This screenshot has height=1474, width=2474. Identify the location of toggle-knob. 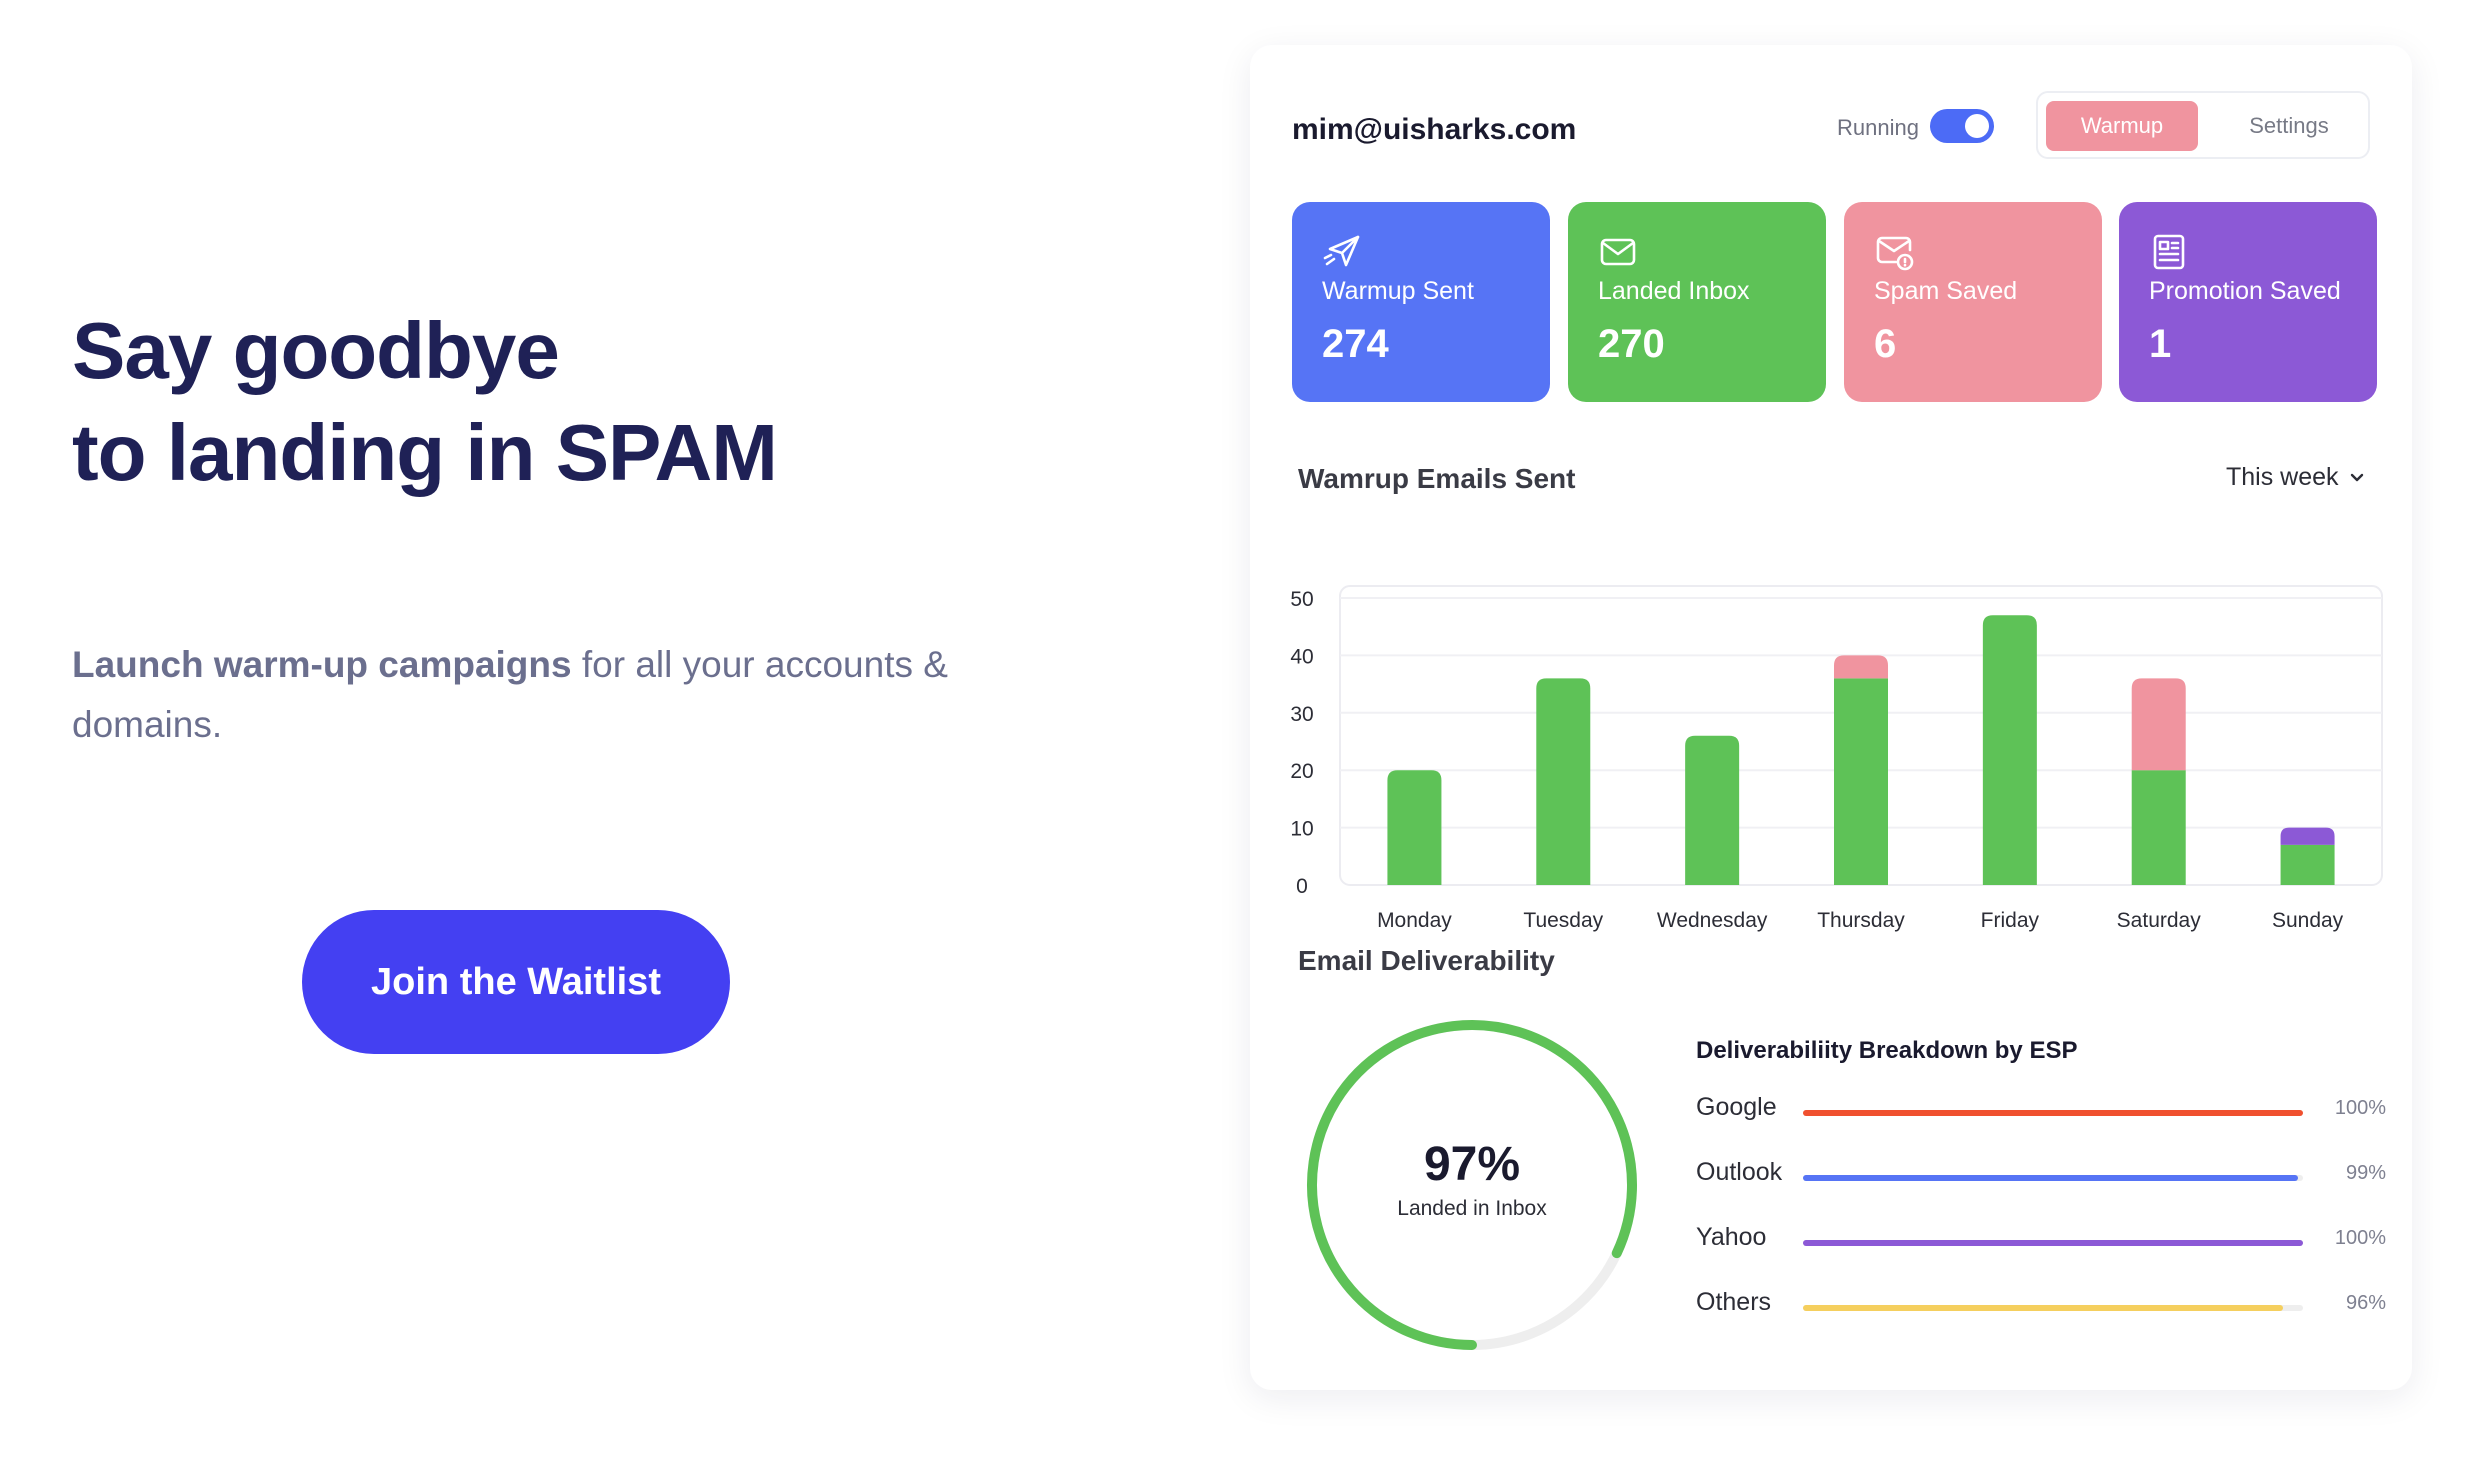
(1977, 126).